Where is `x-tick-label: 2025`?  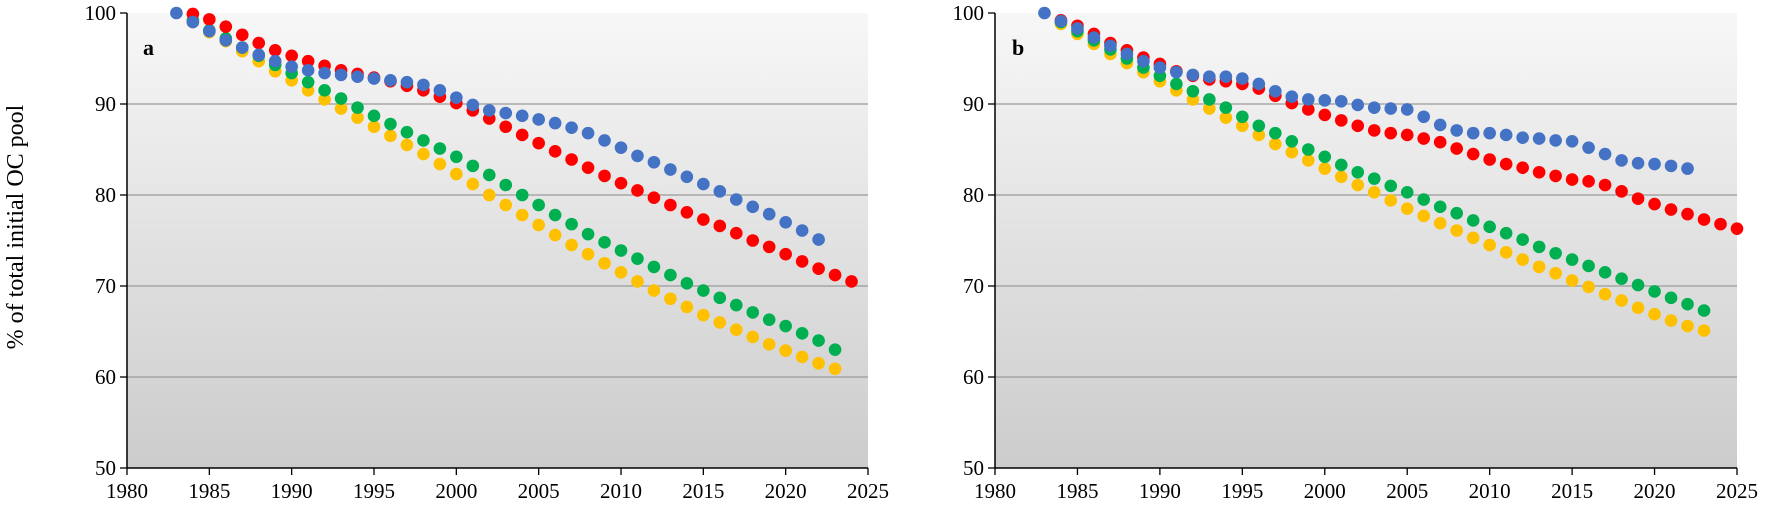 x-tick-label: 2025 is located at coordinates (1737, 491).